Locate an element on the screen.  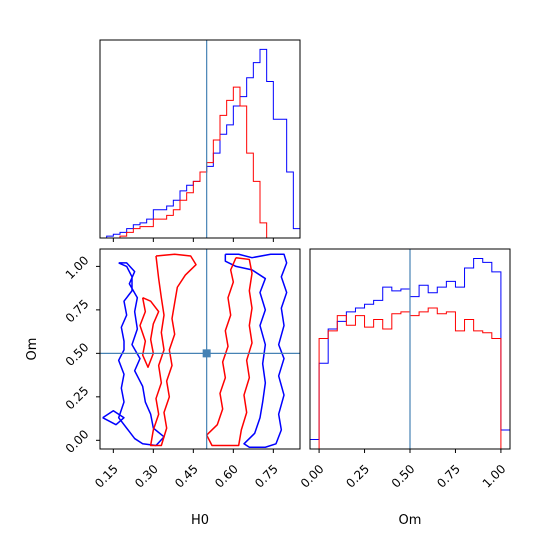
panel-frame-contour-H0-Om is located at coordinates (200, 349).